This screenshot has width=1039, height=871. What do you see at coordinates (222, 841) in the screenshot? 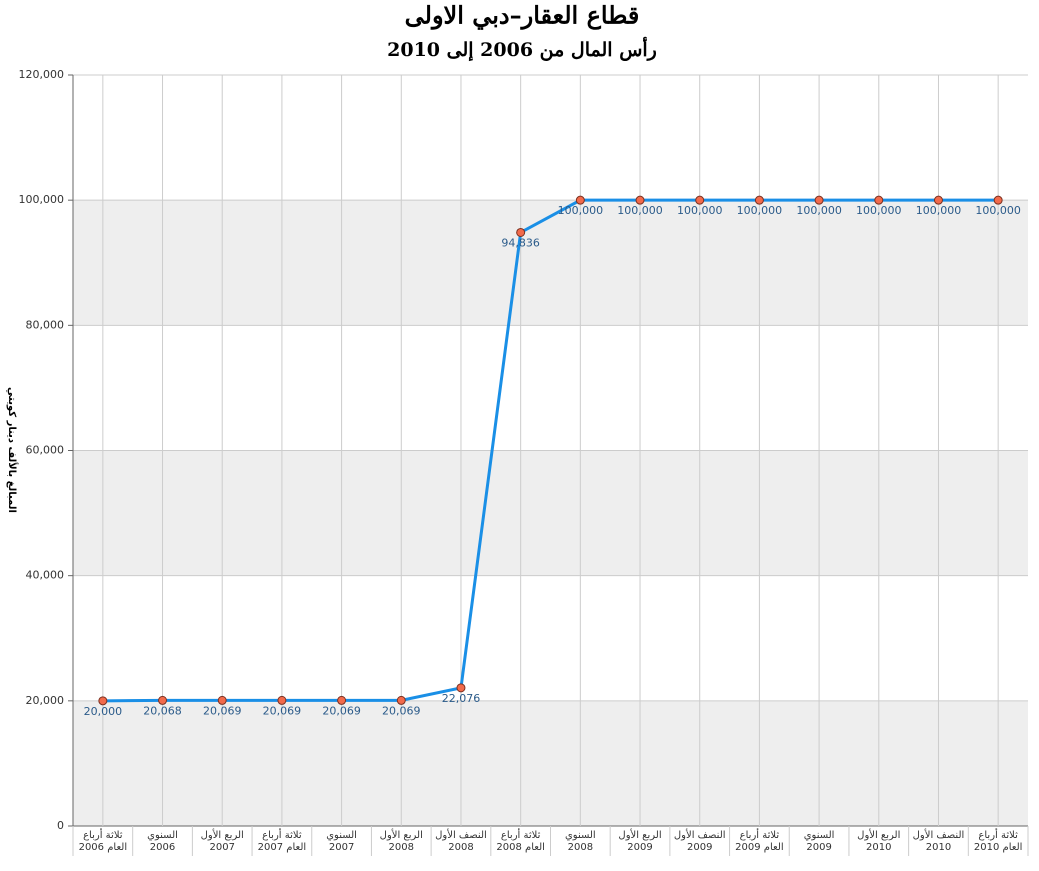
I see `x-tick-label: الربع الأول 2007` at bounding box center [222, 841].